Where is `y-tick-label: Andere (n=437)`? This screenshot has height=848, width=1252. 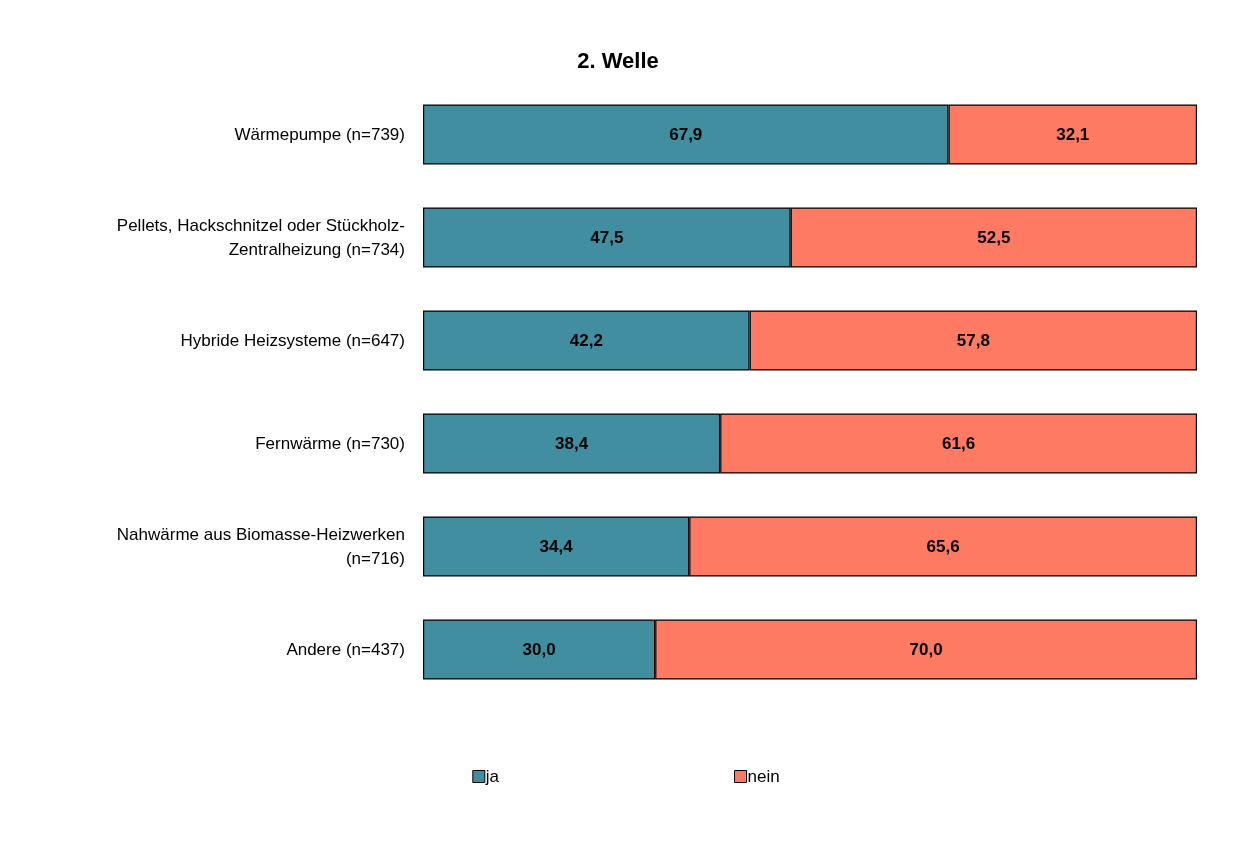
y-tick-label: Andere (n=437) is located at coordinates (345, 649).